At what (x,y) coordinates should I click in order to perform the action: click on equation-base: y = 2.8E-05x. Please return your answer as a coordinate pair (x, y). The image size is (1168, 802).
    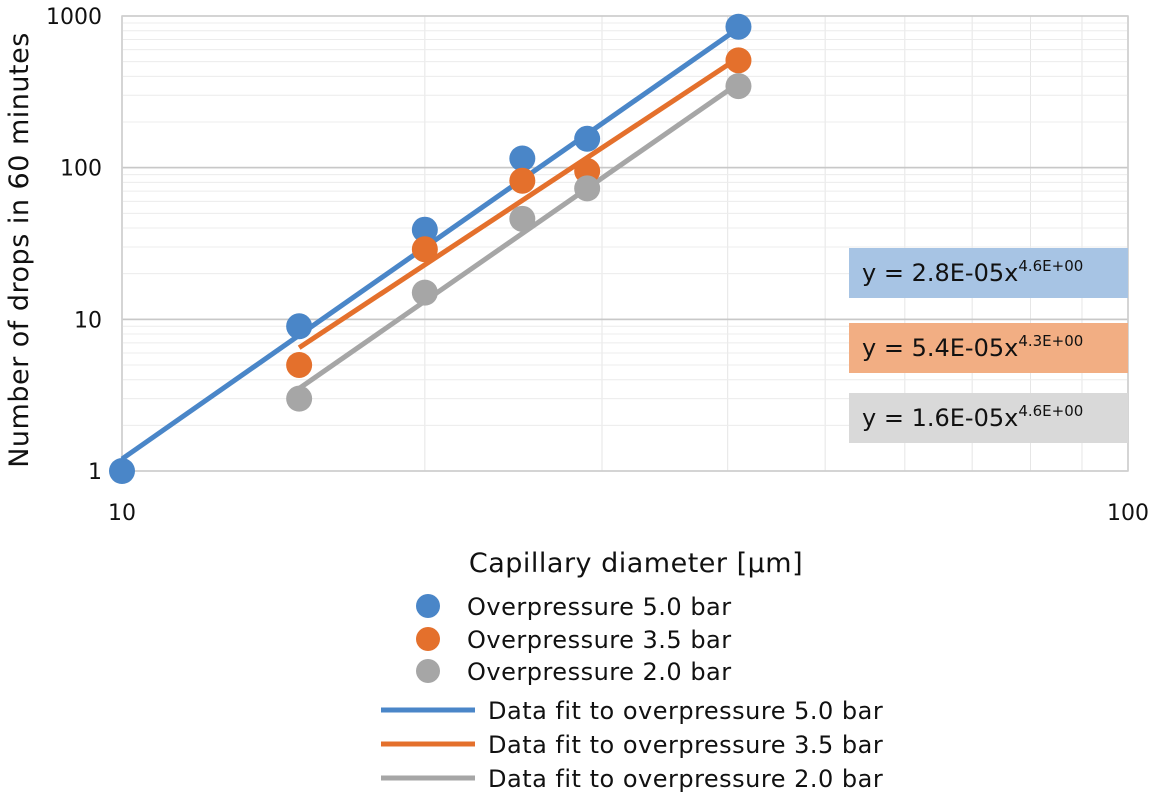
    Looking at the image, I should click on (940, 273).